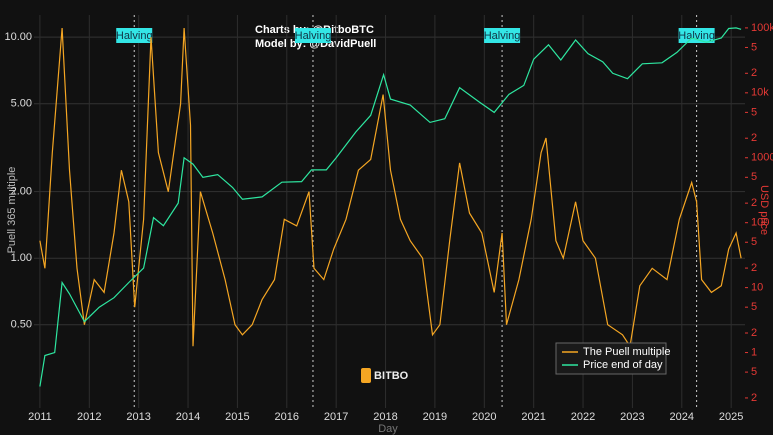  I want to click on y2-tick-label: 10k, so click(760, 93).